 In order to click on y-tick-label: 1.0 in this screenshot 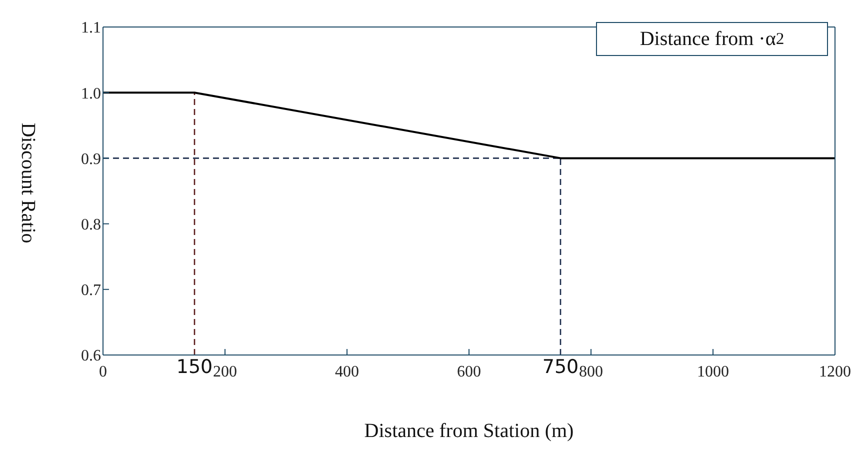, I will do `click(91, 93)`.